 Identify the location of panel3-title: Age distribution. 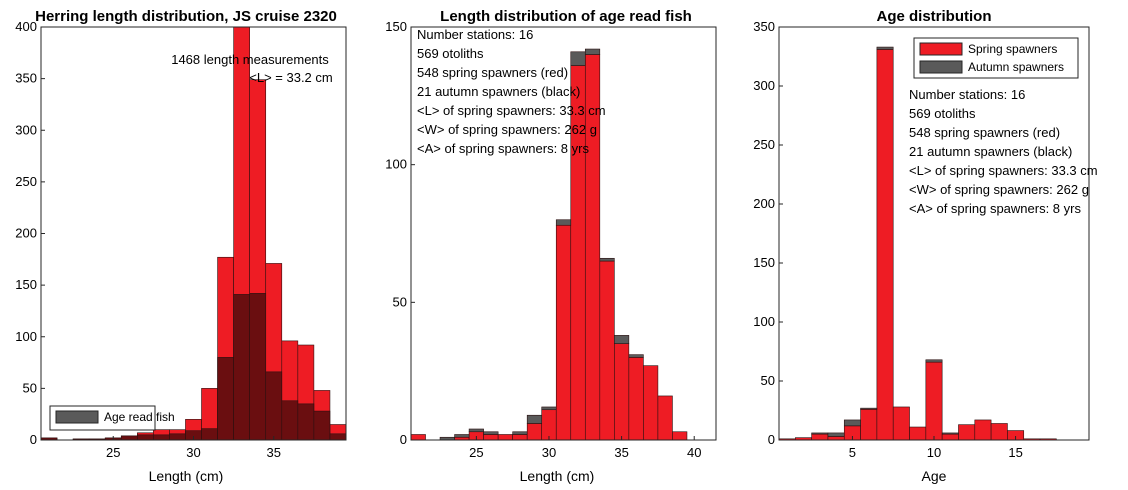
(934, 16).